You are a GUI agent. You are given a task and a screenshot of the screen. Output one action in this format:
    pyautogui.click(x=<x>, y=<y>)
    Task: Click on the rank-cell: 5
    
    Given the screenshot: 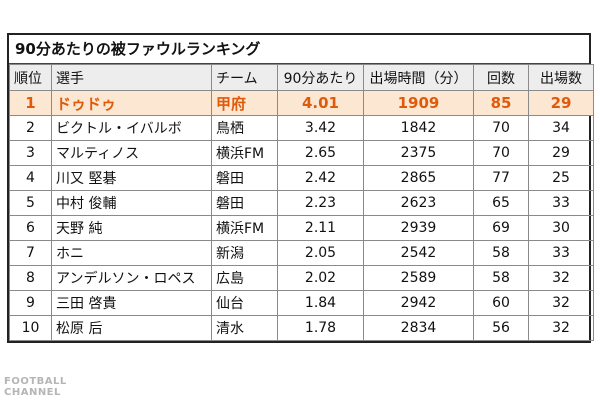 What is the action you would take?
    pyautogui.click(x=30, y=203)
    